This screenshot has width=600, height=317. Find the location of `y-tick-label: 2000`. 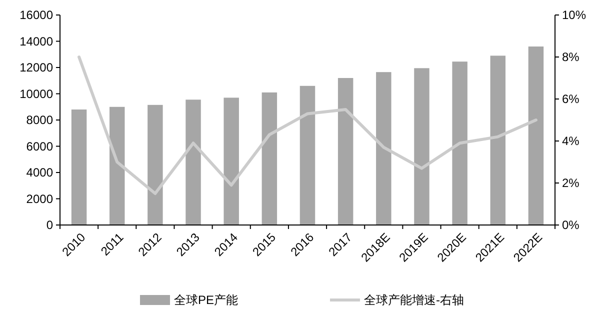

y-tick-label: 2000 is located at coordinates (40, 199).